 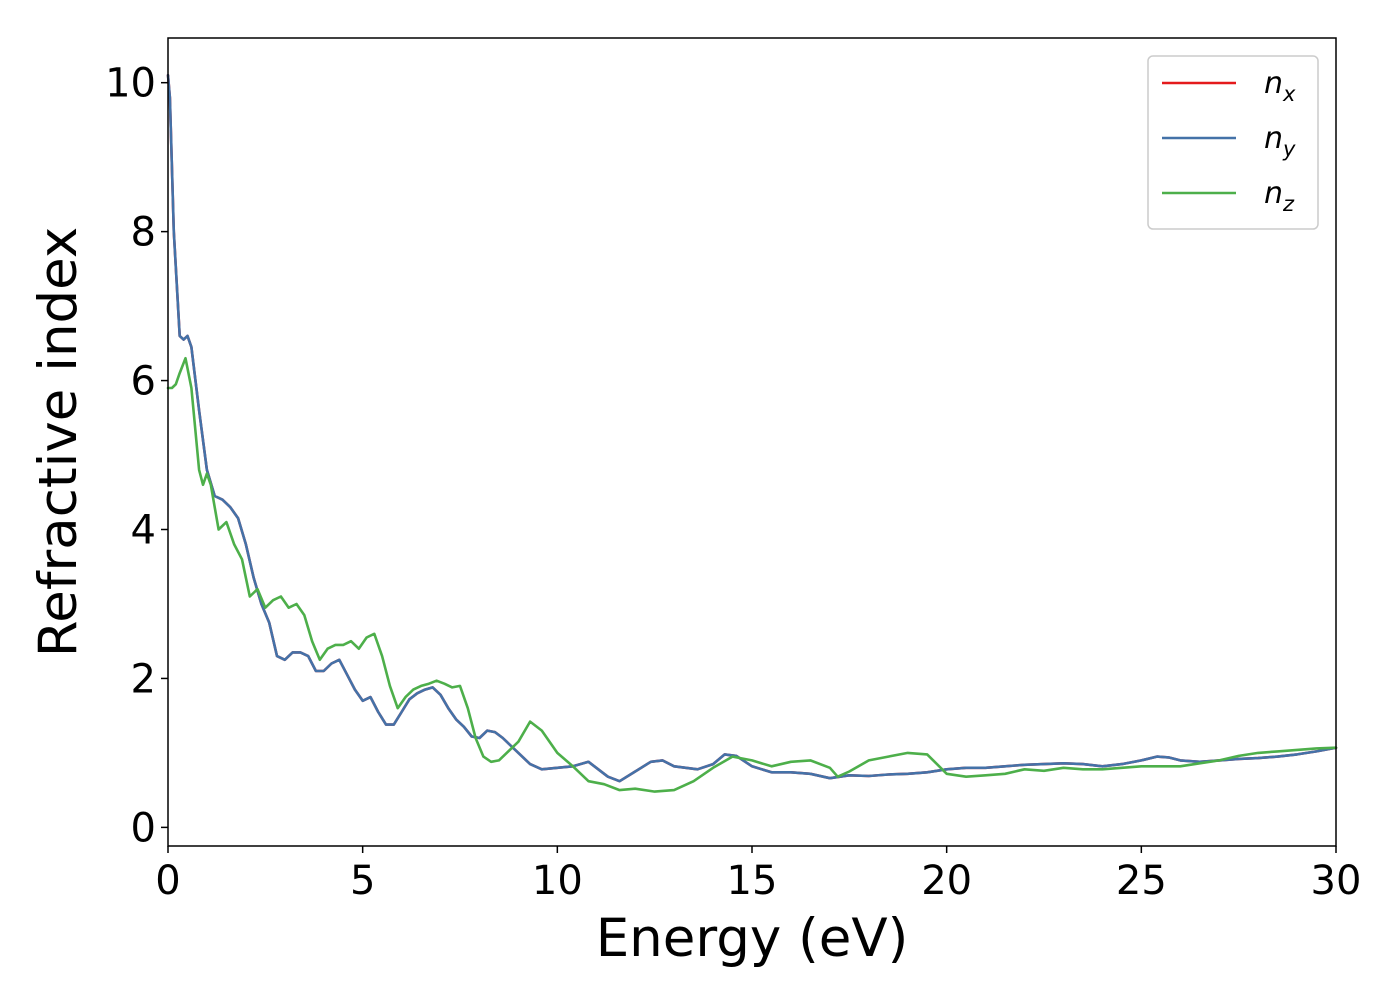 What do you see at coordinates (143, 531) in the screenshot?
I see `y-tick-label: 4` at bounding box center [143, 531].